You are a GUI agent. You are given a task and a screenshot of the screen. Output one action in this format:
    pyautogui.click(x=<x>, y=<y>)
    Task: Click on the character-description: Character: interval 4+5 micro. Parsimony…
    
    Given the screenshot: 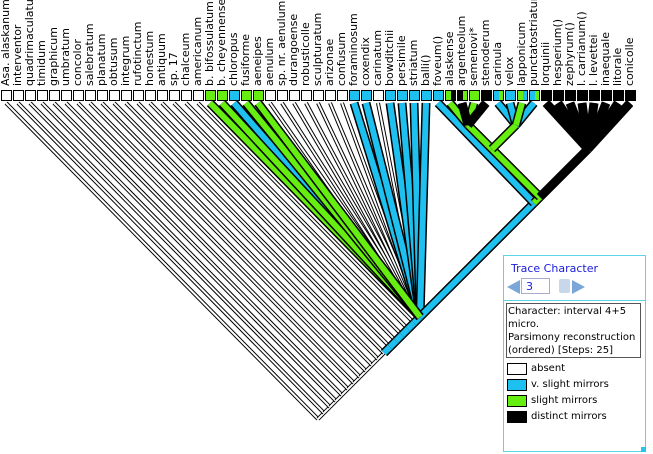 What is the action you would take?
    pyautogui.click(x=573, y=330)
    